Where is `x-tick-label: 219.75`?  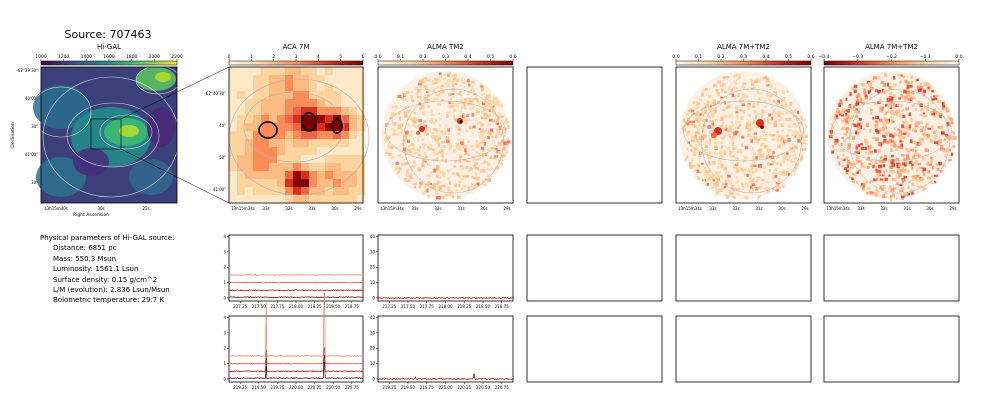 x-tick-label: 219.75 is located at coordinates (427, 387).